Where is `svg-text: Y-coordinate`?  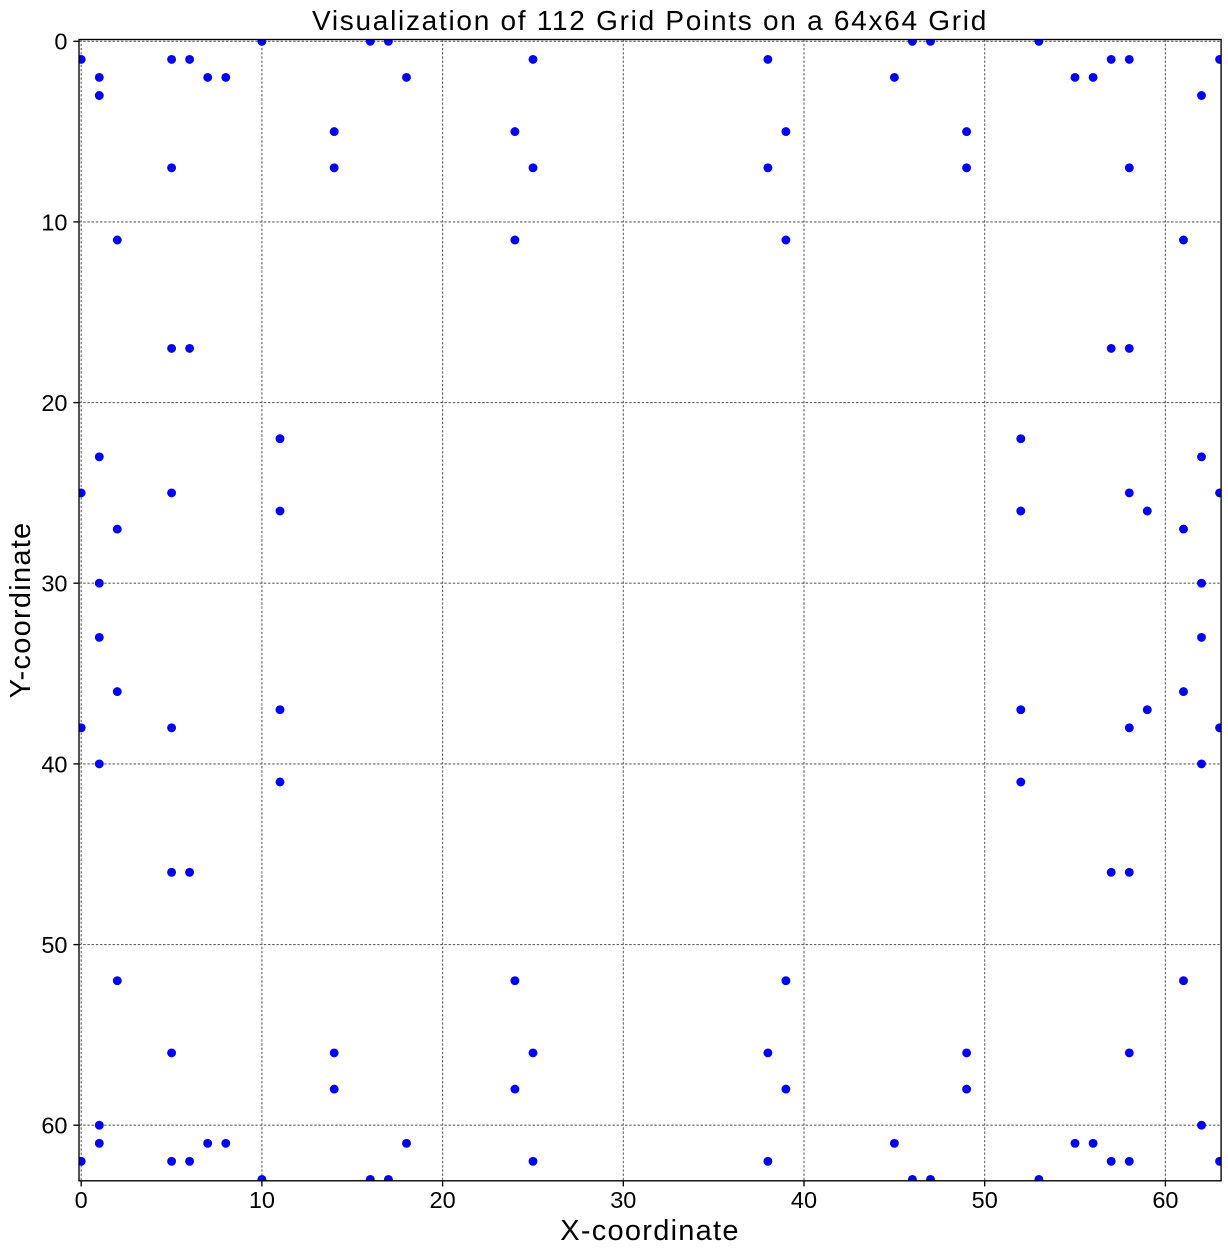
svg-text: Y-coordinate is located at coordinates (21, 610).